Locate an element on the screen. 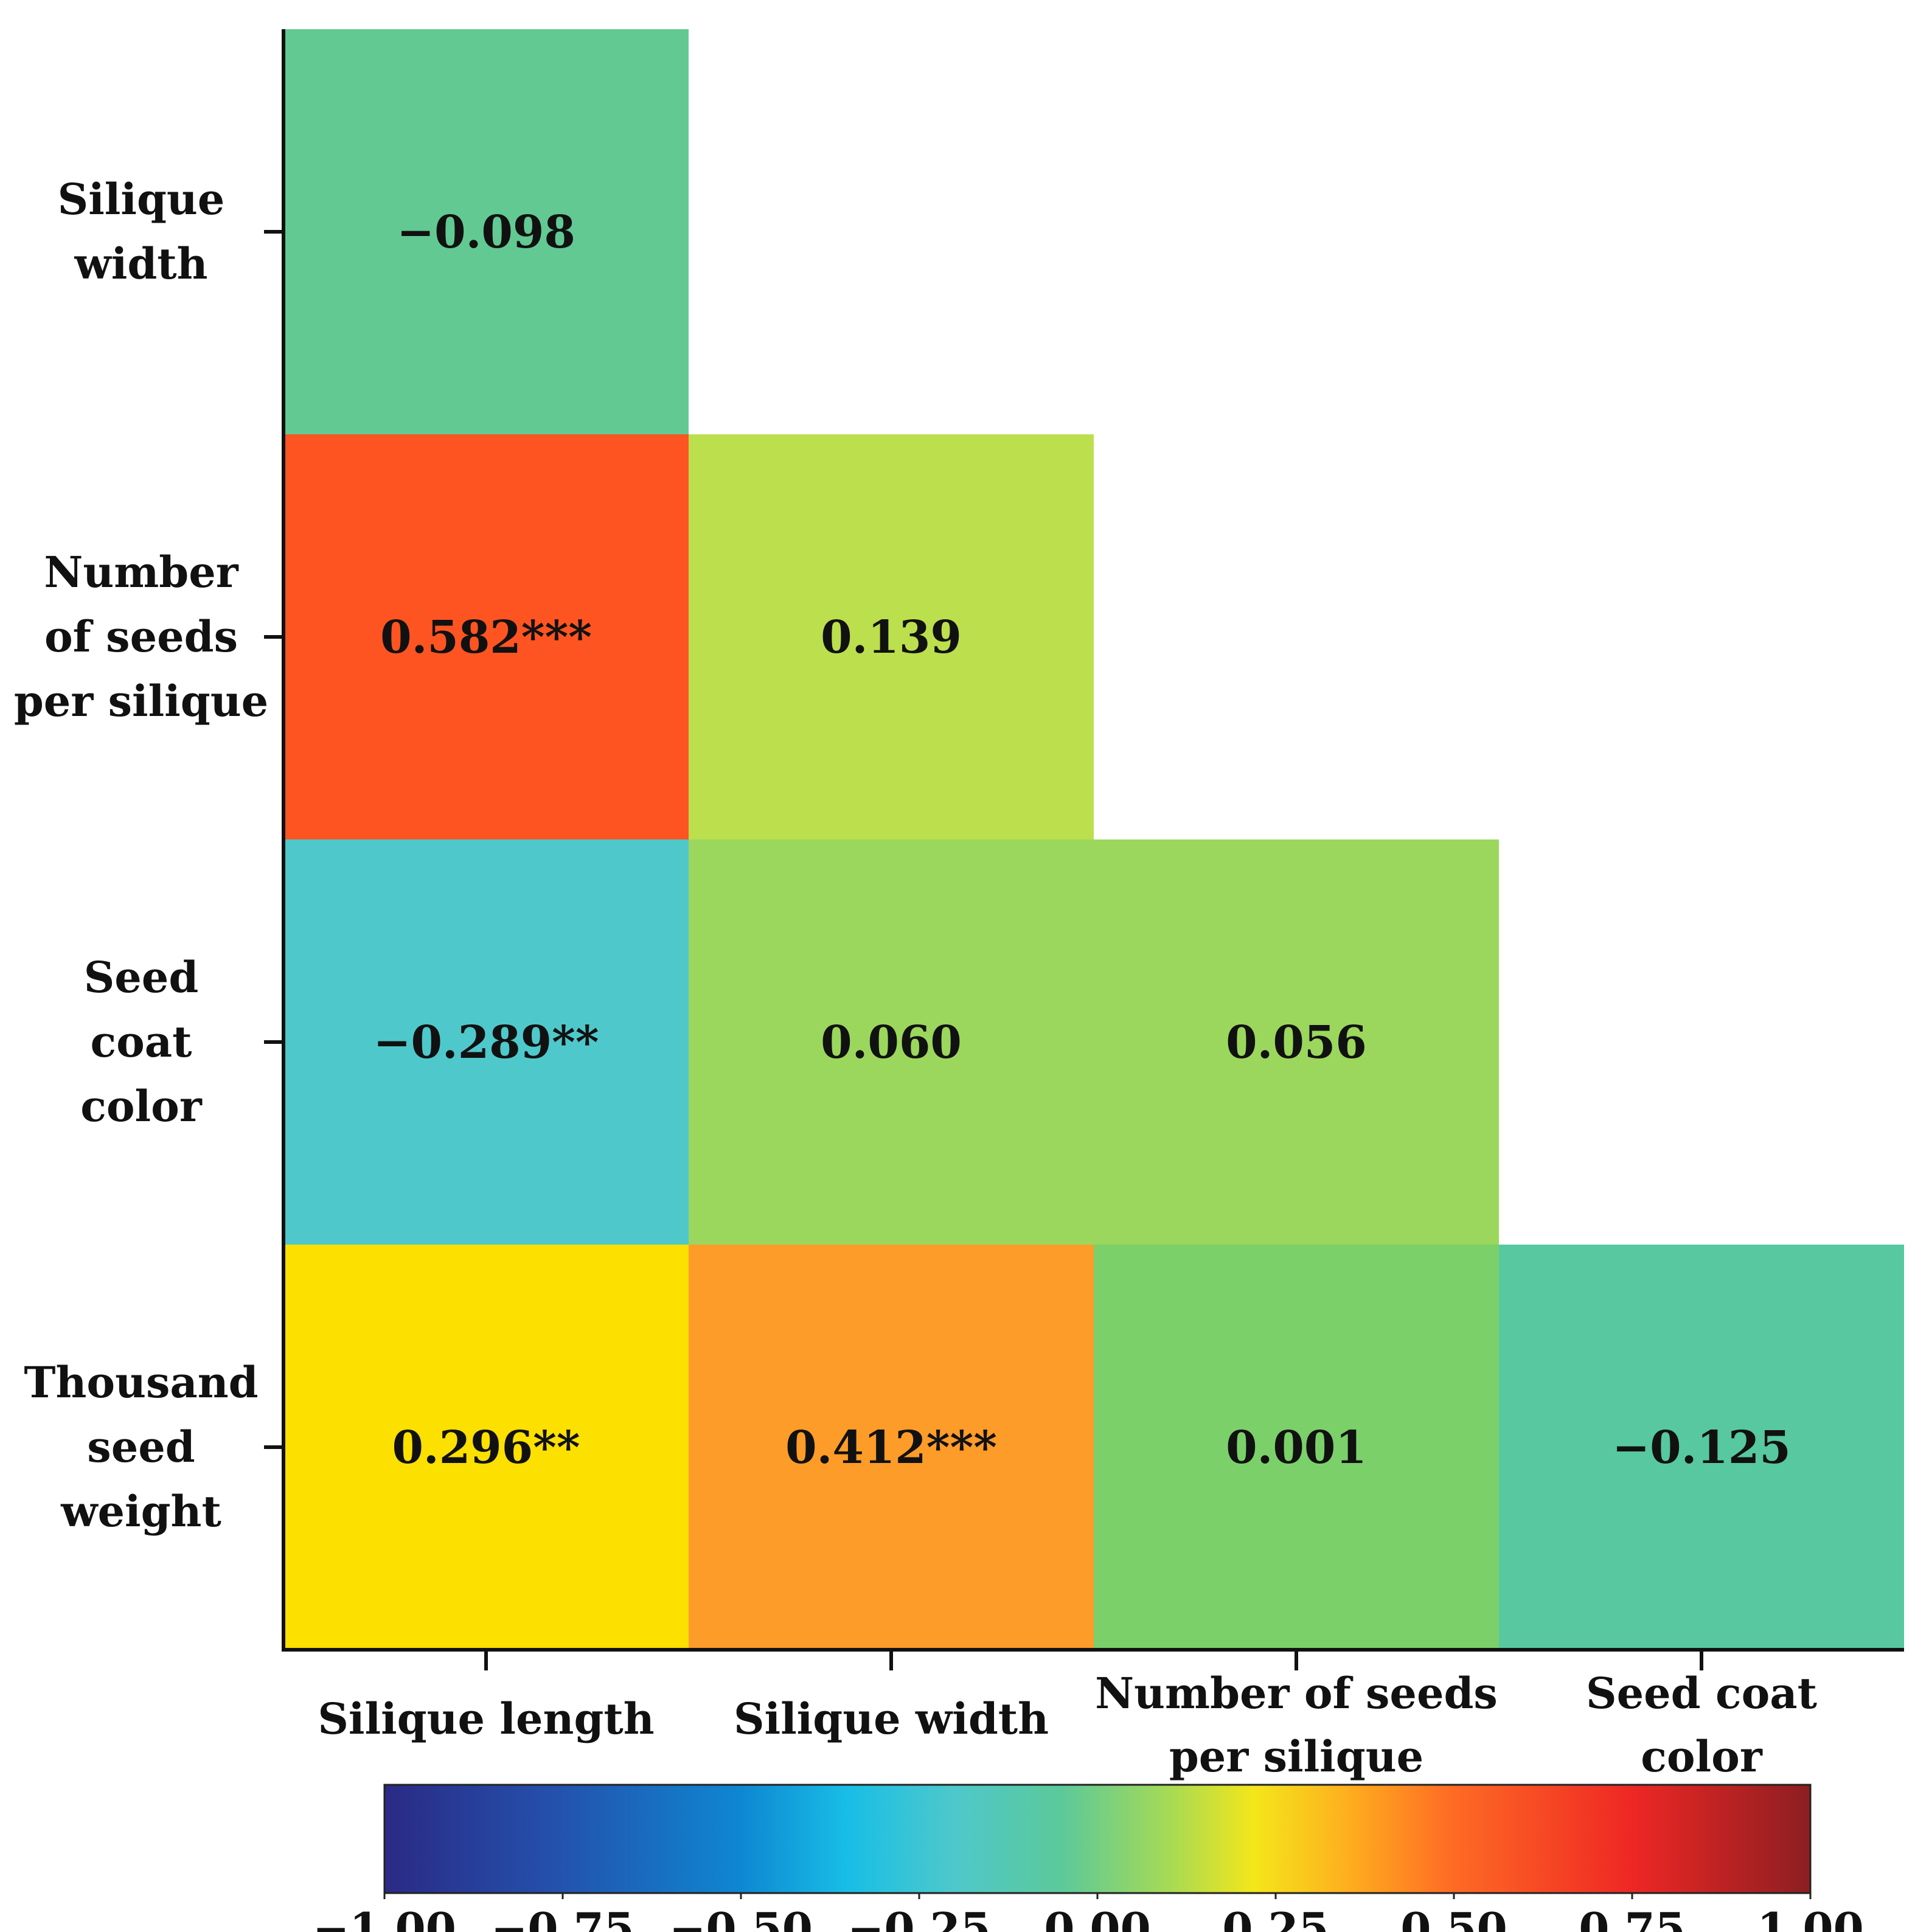 The height and width of the screenshot is (1932, 1929). cell-value-label: 0.296** is located at coordinates (486, 1448).